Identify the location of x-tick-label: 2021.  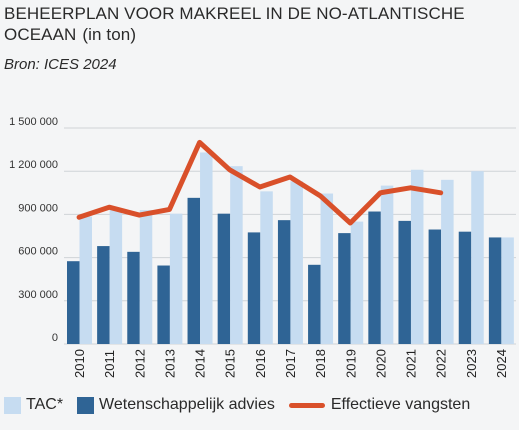
(411, 363).